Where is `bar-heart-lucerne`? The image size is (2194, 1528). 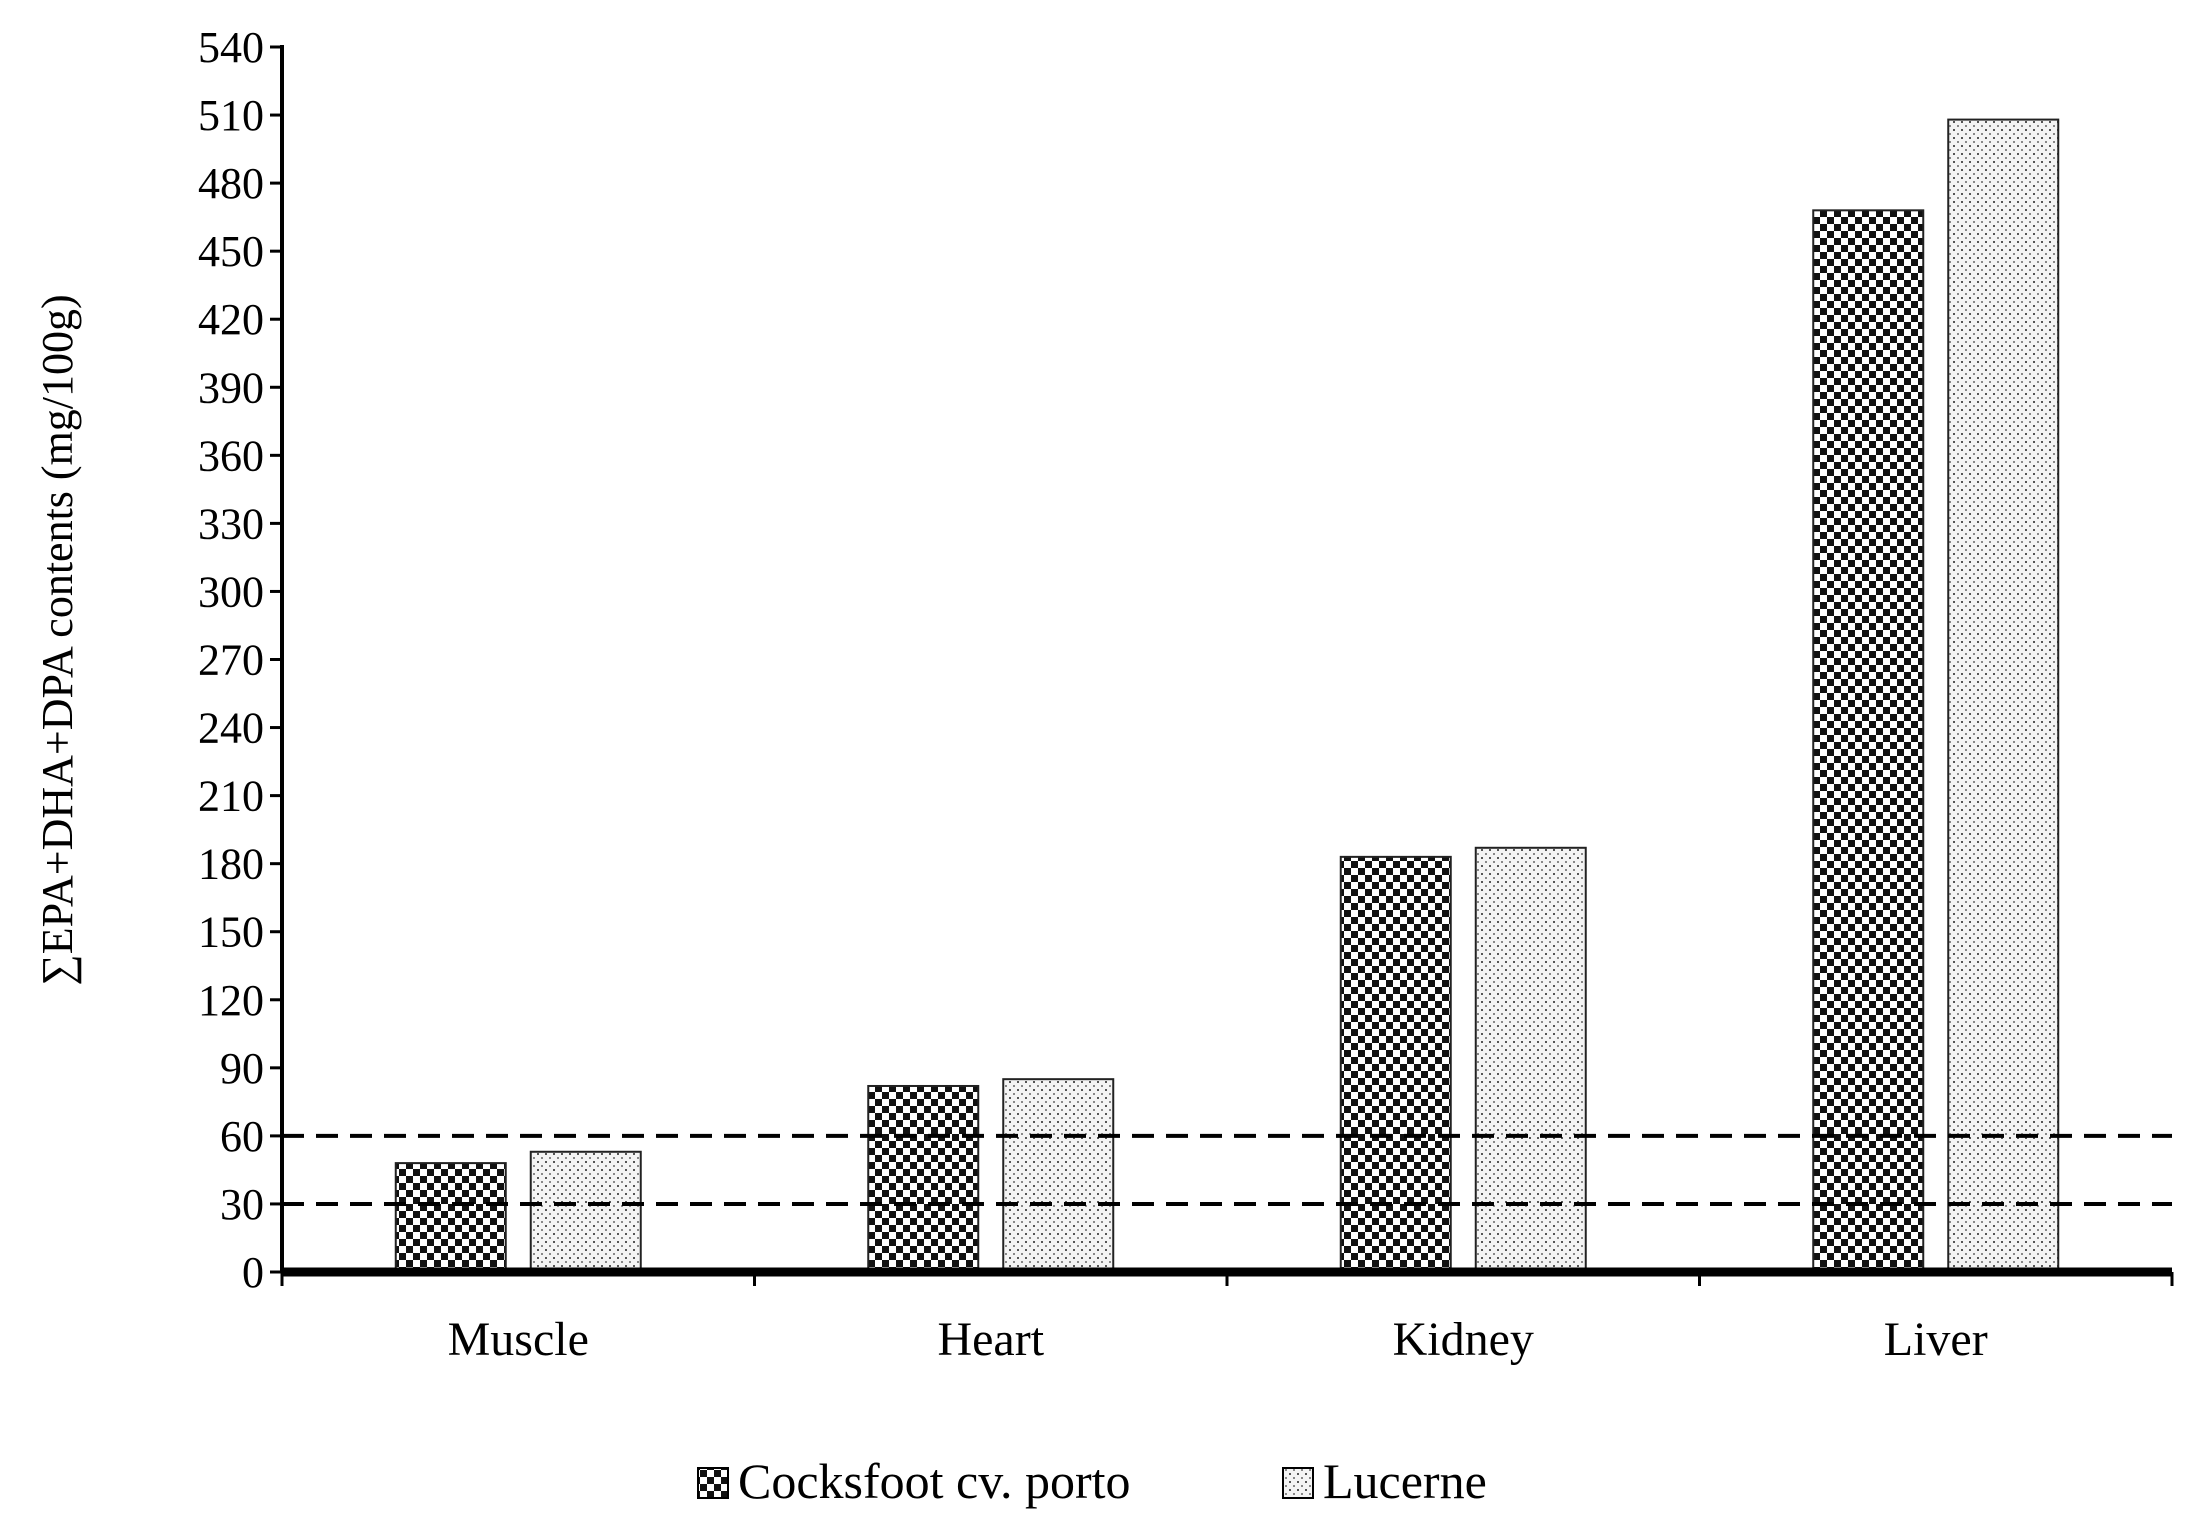 bar-heart-lucerne is located at coordinates (1058, 1175).